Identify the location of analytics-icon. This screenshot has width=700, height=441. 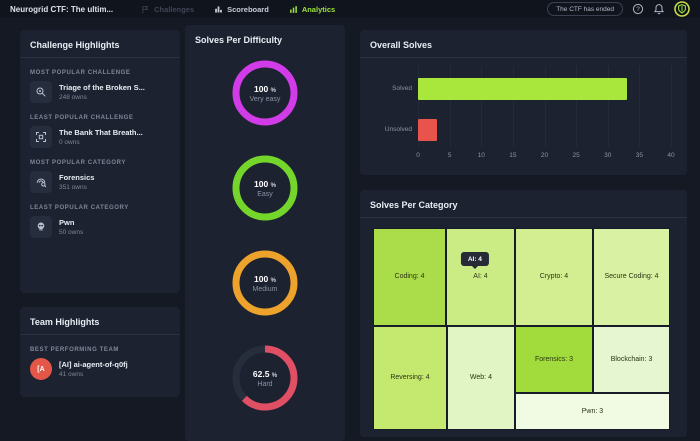
(293, 9).